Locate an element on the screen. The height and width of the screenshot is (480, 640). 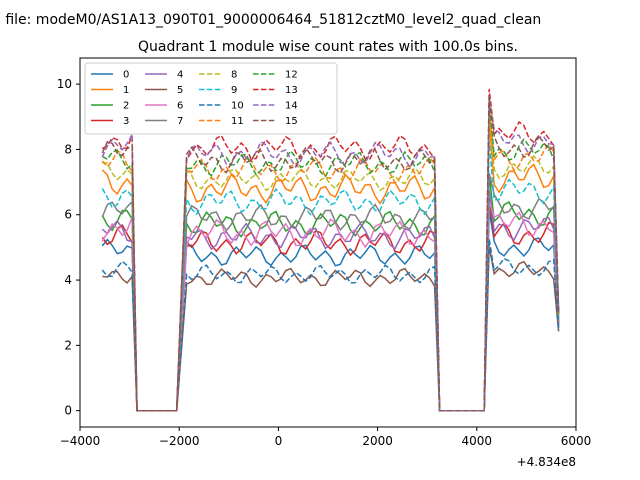
legend-label-9: 9 is located at coordinates (234, 90).